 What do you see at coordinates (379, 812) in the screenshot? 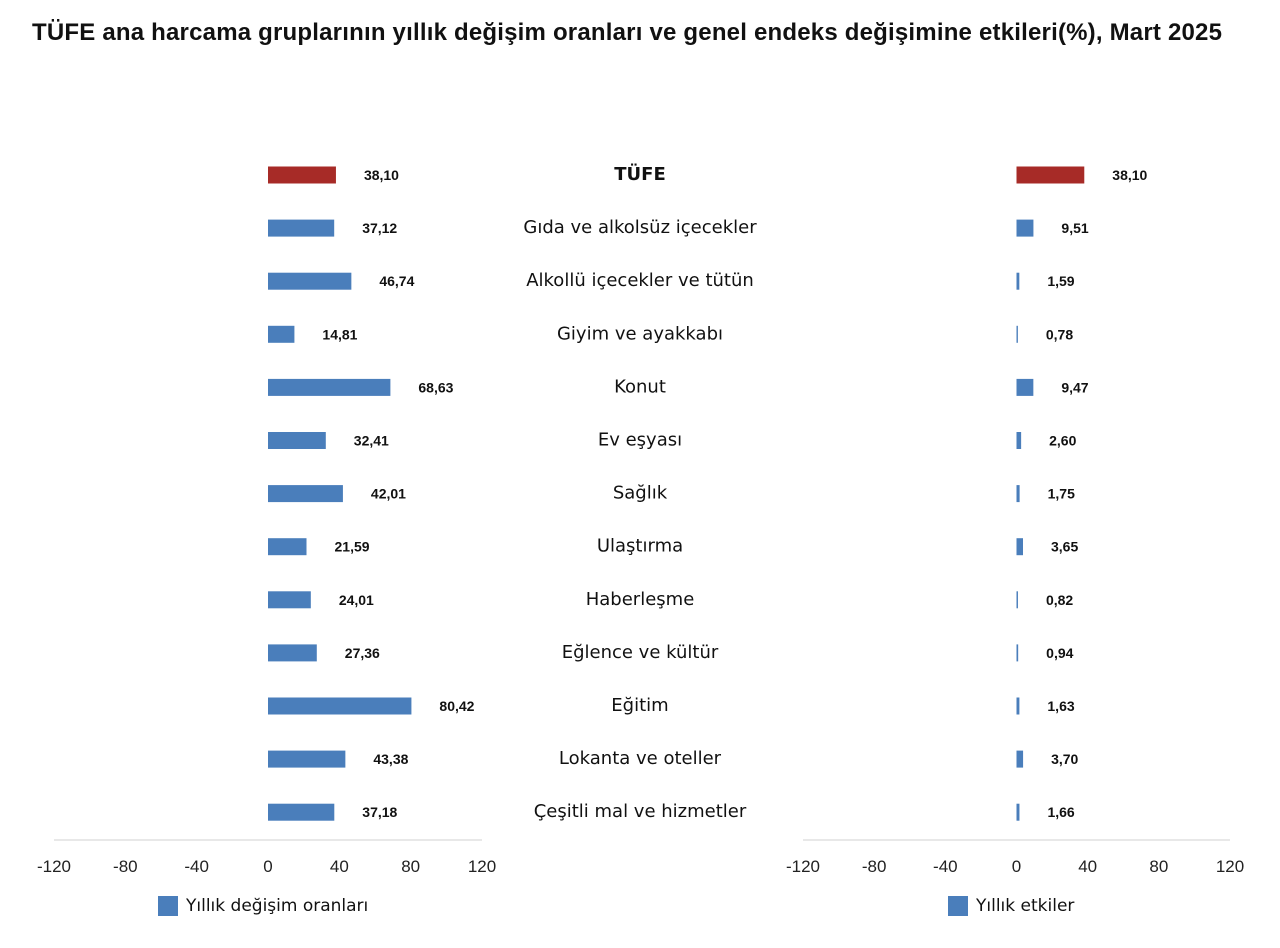
I see `data-label: 37,18` at bounding box center [379, 812].